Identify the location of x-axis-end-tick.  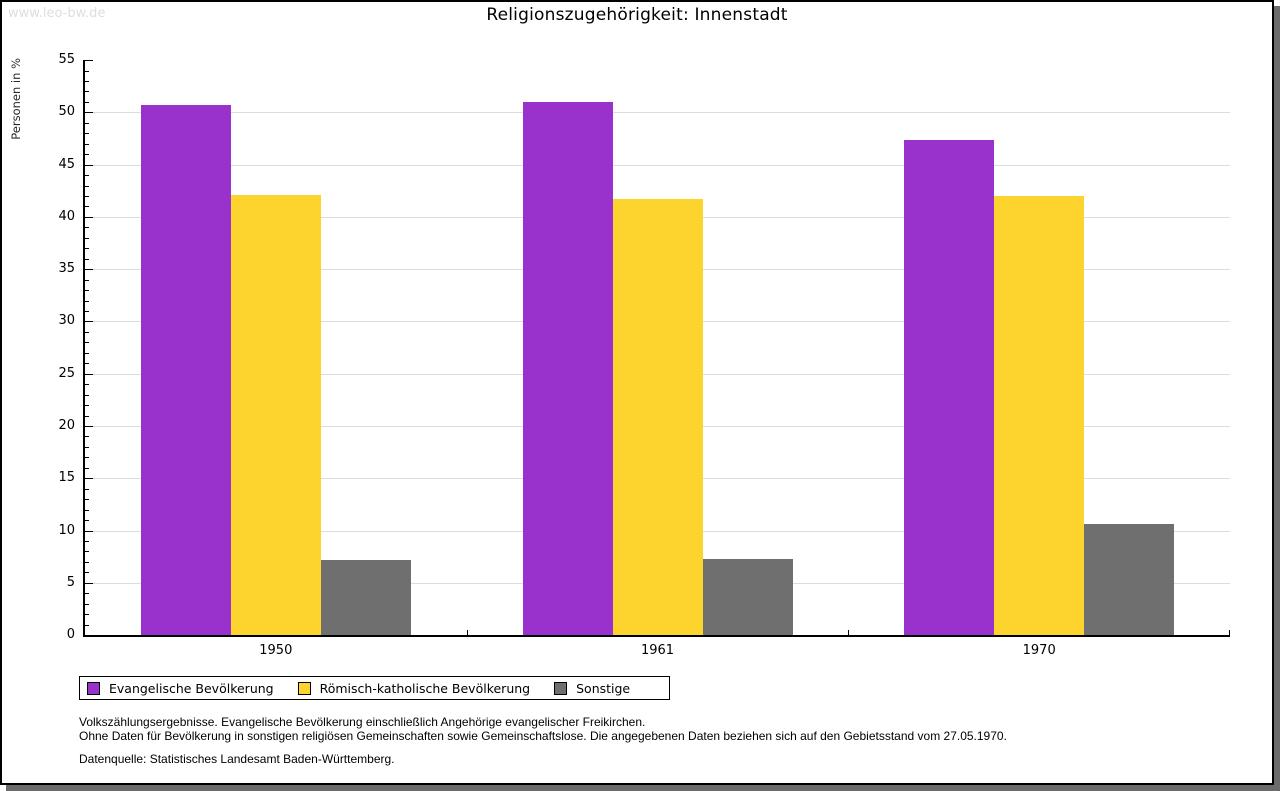
(1229, 632).